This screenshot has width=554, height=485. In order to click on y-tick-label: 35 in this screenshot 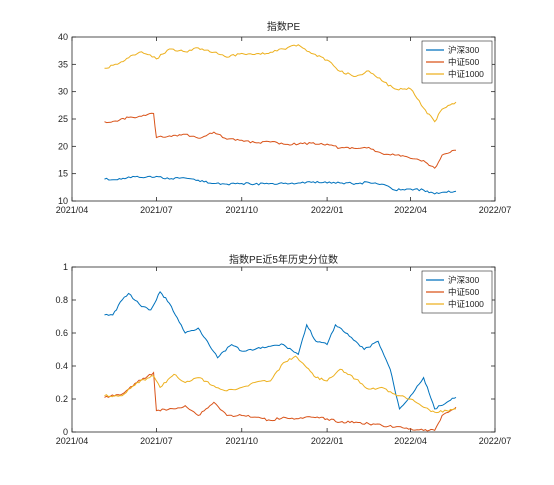, I will do `click(63, 64)`.